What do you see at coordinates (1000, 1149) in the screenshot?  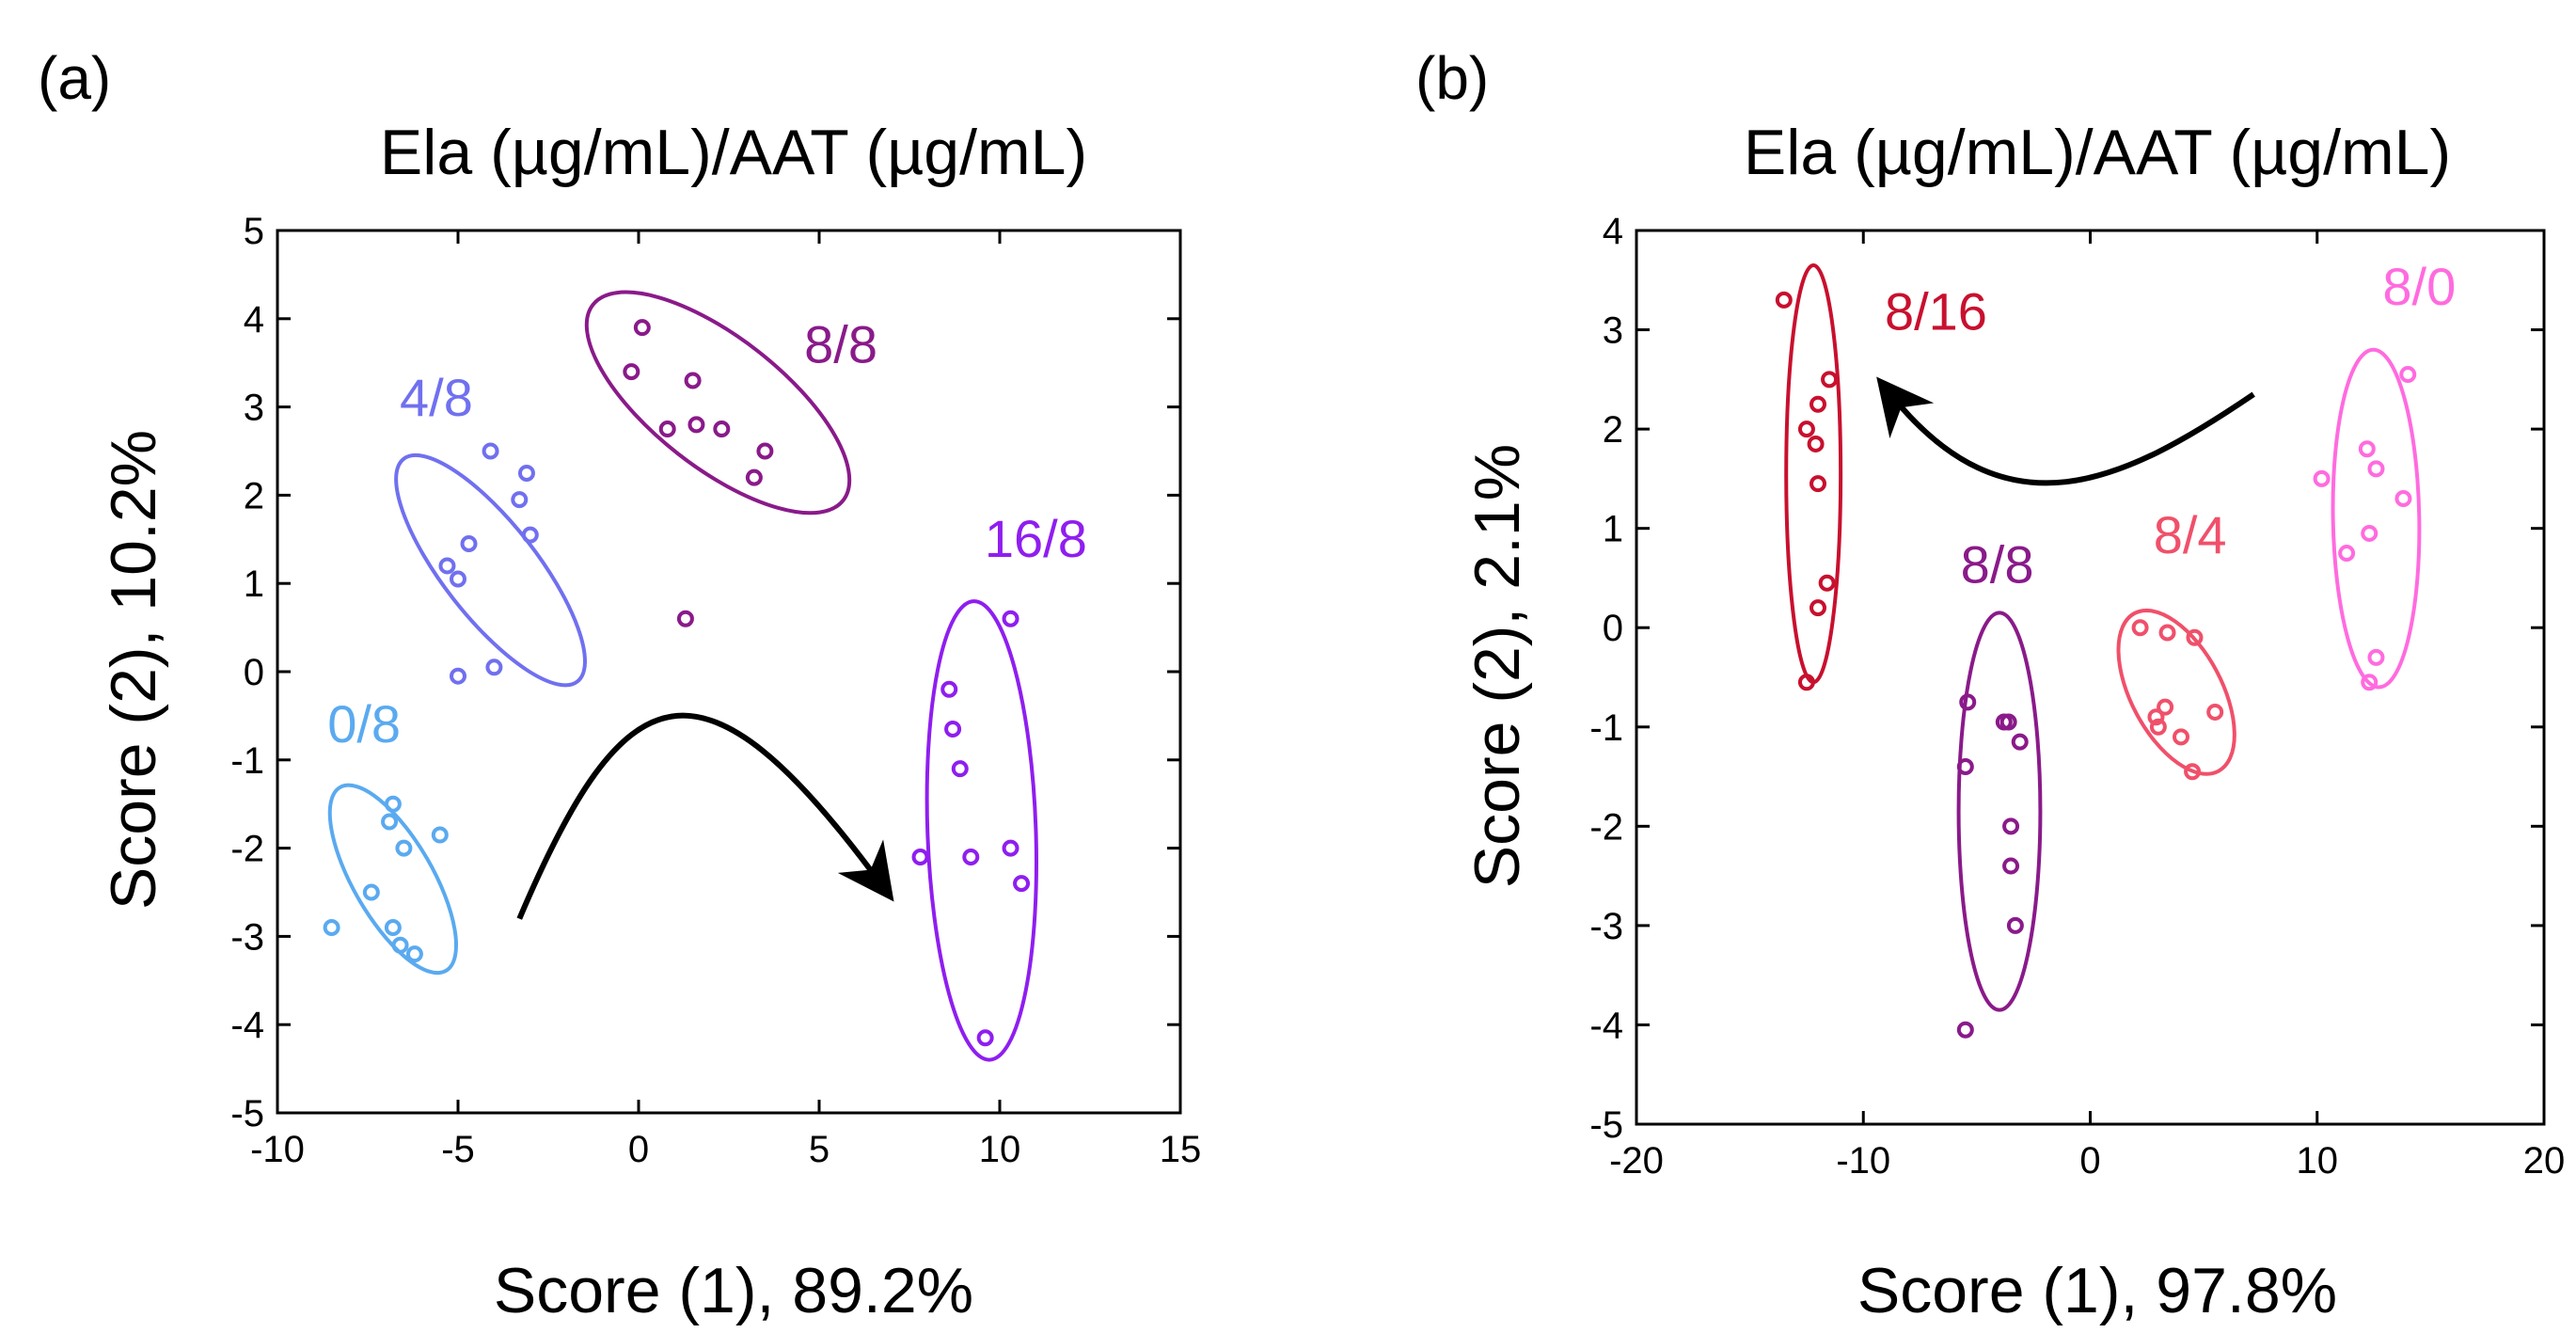 I see `x-tick-label: 10` at bounding box center [1000, 1149].